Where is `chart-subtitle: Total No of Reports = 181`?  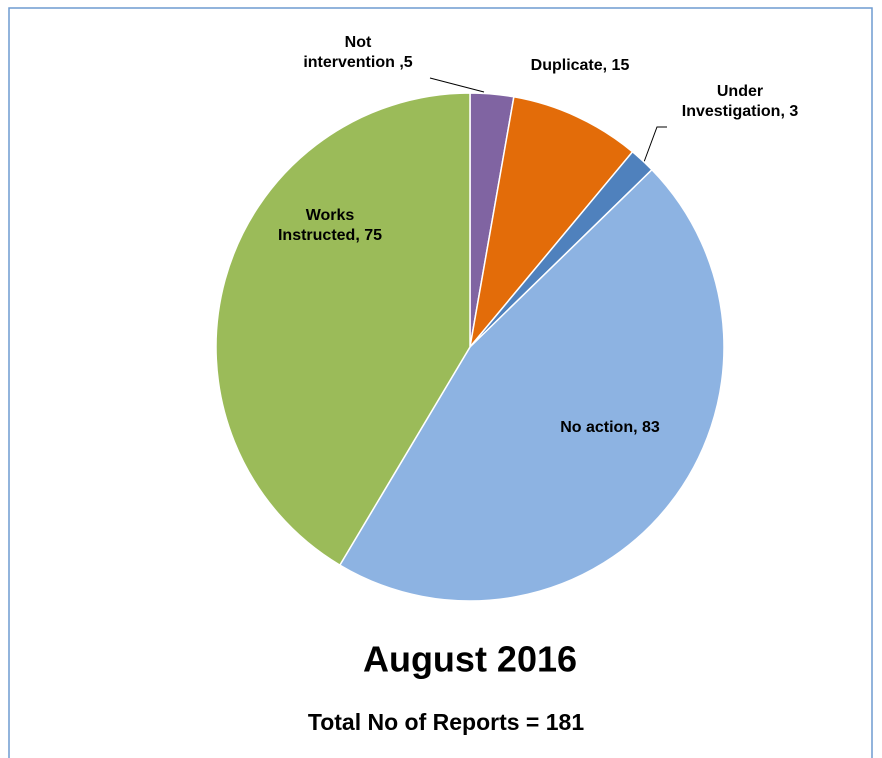
chart-subtitle: Total No of Reports = 181 is located at coordinates (446, 722).